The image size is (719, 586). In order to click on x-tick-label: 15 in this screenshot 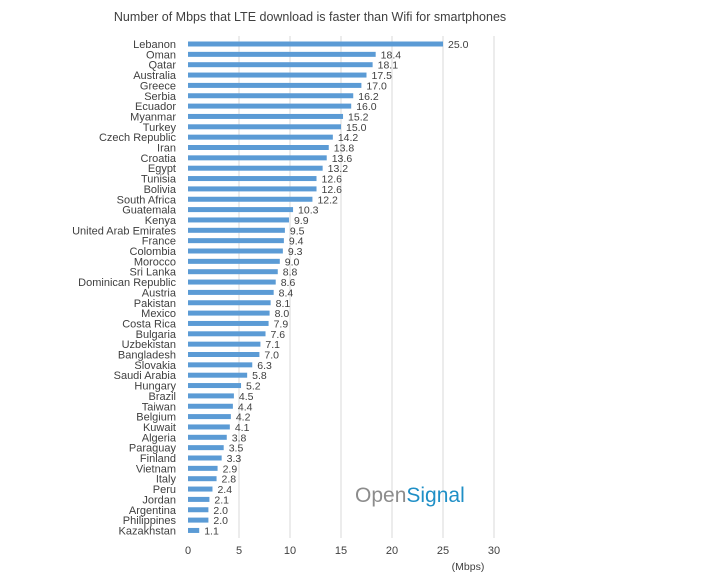, I will do `click(341, 551)`.